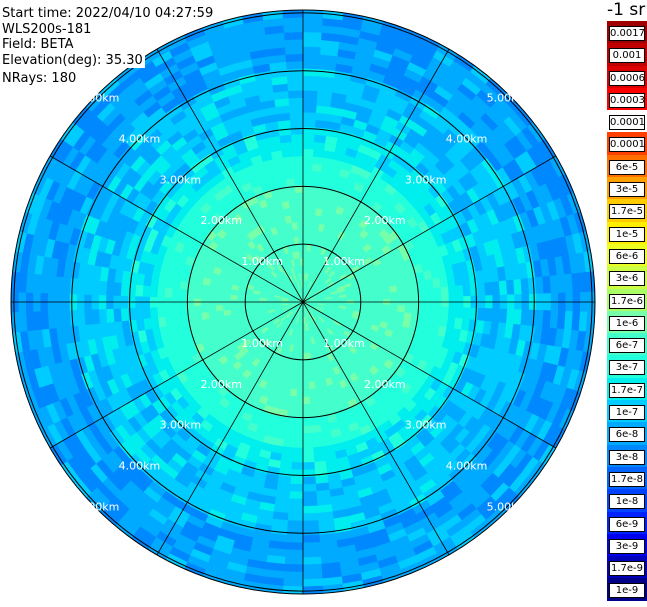 Image resolution: width=647 pixels, height=607 pixels. What do you see at coordinates (627, 524) in the screenshot?
I see `colorbar-level-label: 6e-9` at bounding box center [627, 524].